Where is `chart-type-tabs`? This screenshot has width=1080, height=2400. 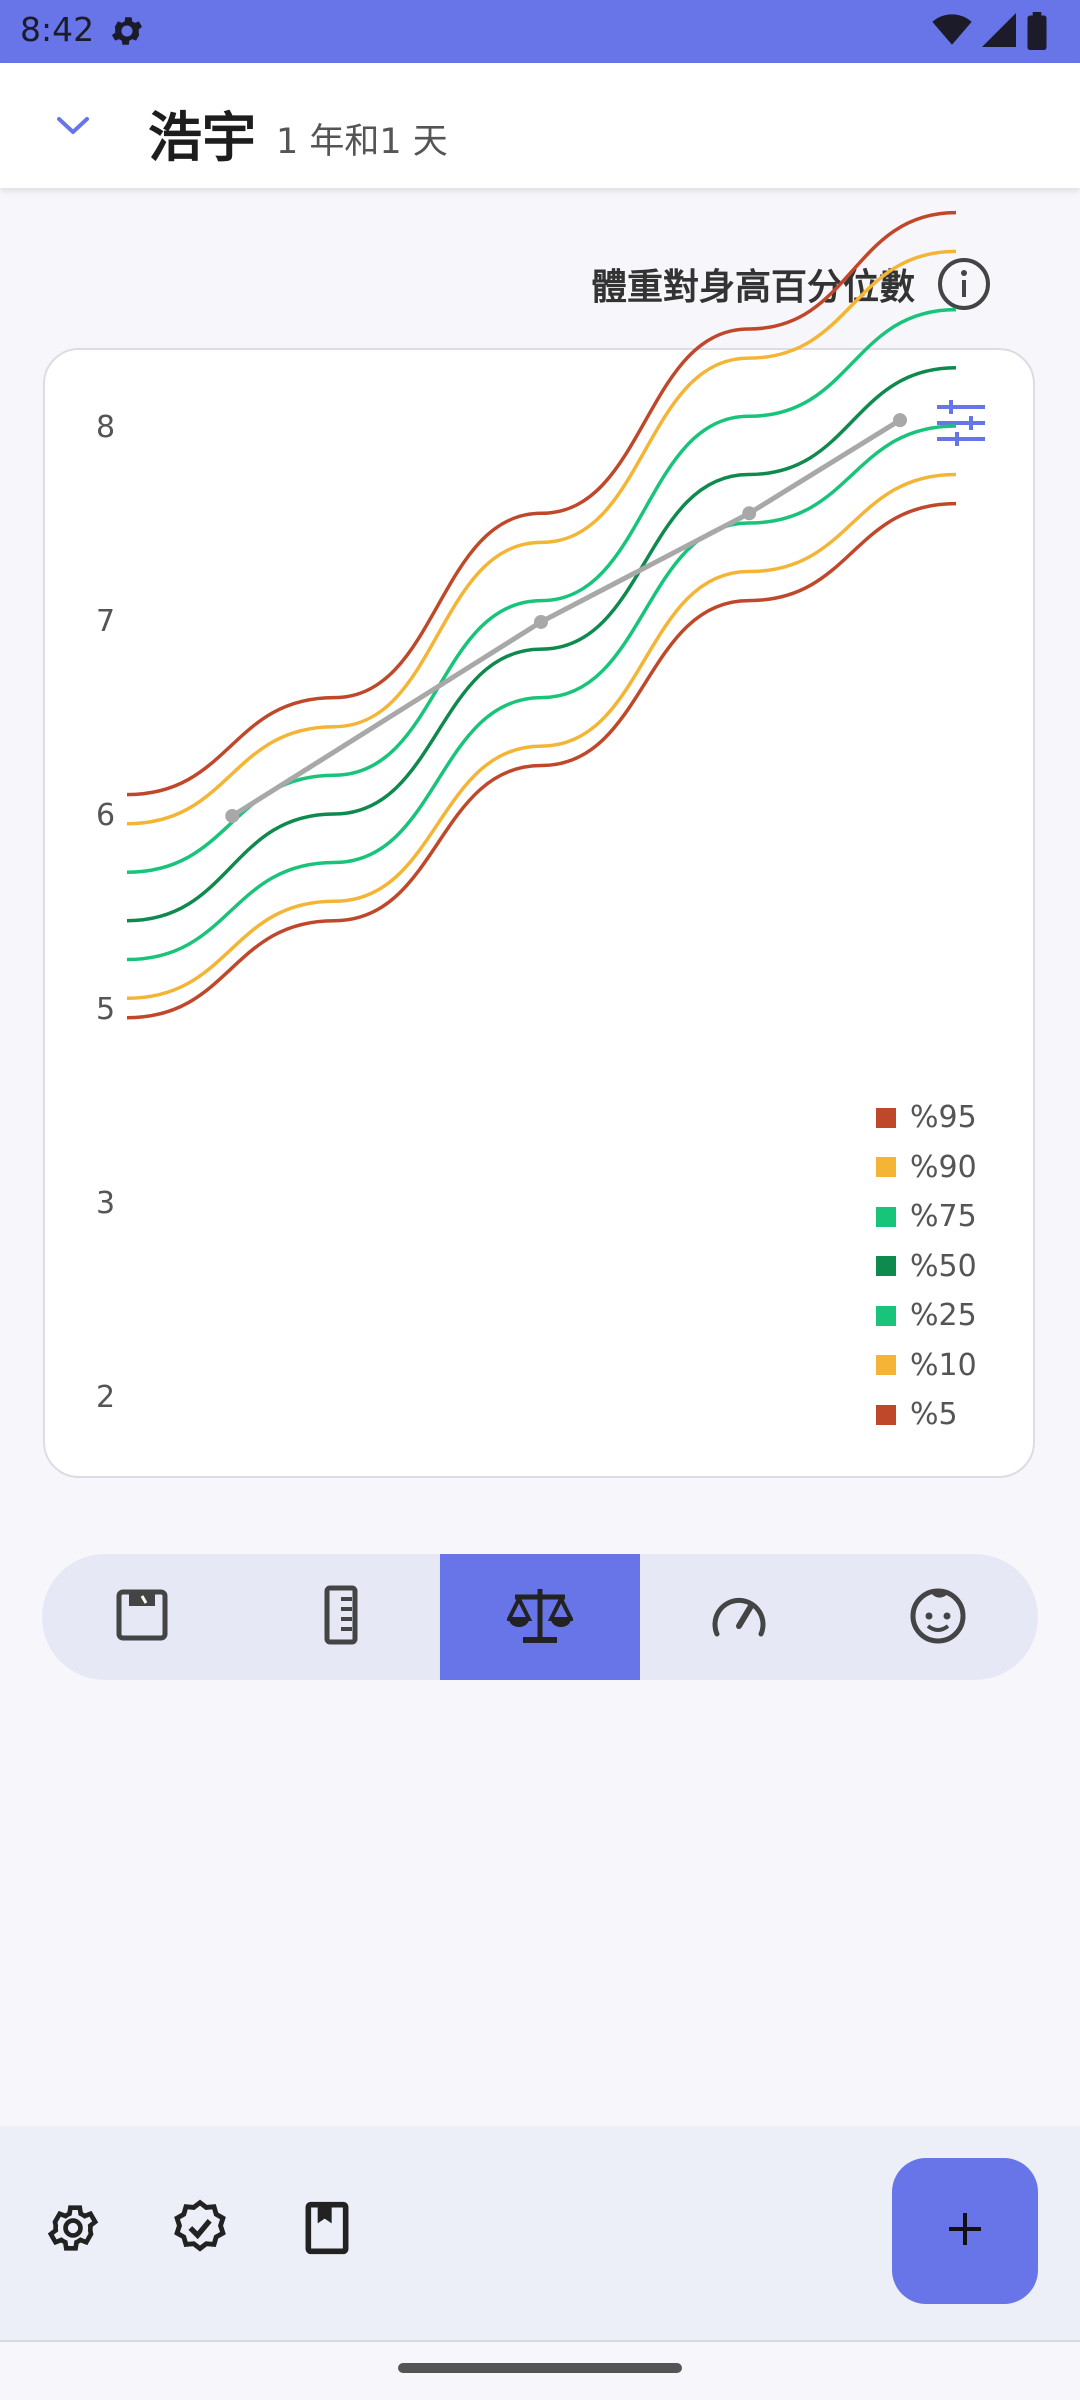
chart-type-tabs is located at coordinates (540, 1617).